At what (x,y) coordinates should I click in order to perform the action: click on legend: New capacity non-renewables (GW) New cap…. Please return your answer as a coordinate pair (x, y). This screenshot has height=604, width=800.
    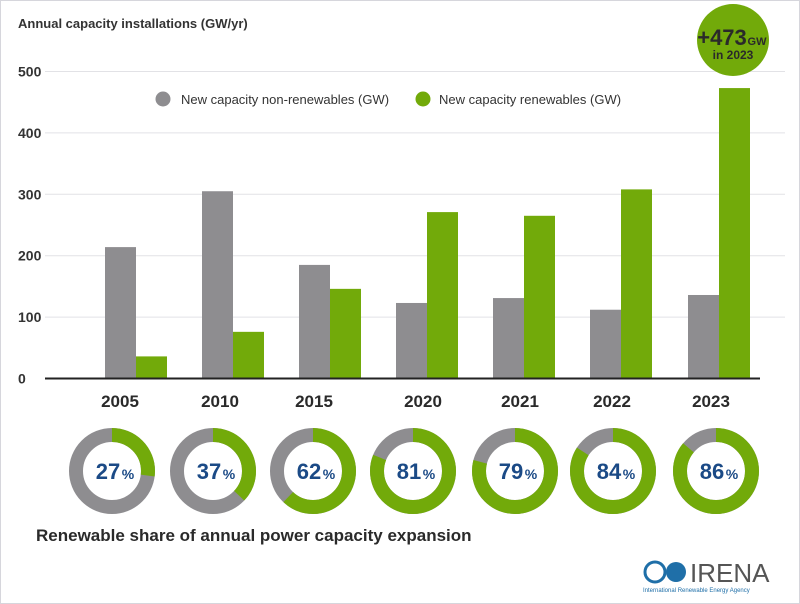
    Looking at the image, I should click on (388, 99).